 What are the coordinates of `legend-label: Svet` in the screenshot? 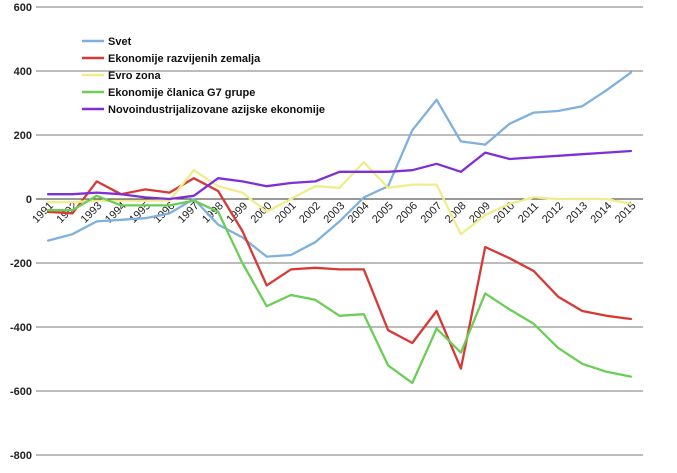 It's located at (120, 42).